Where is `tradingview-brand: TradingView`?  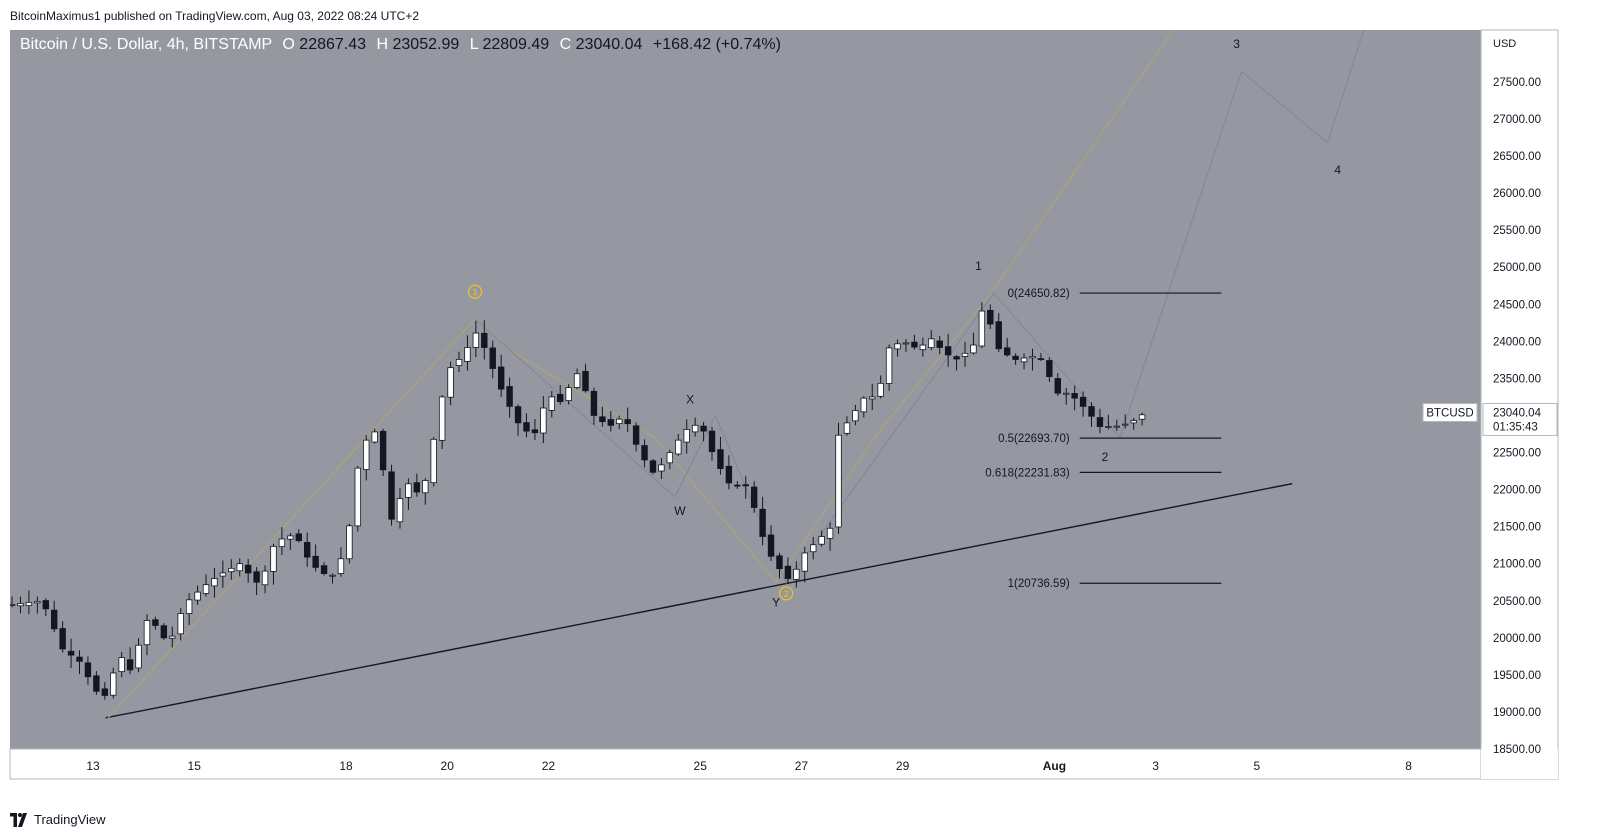
tradingview-brand: TradingView is located at coordinates (70, 819).